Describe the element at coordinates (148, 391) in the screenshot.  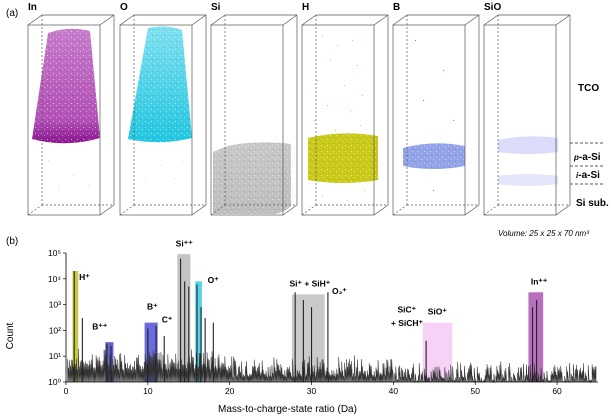
I see `x-tick-label-1: 10` at that location.